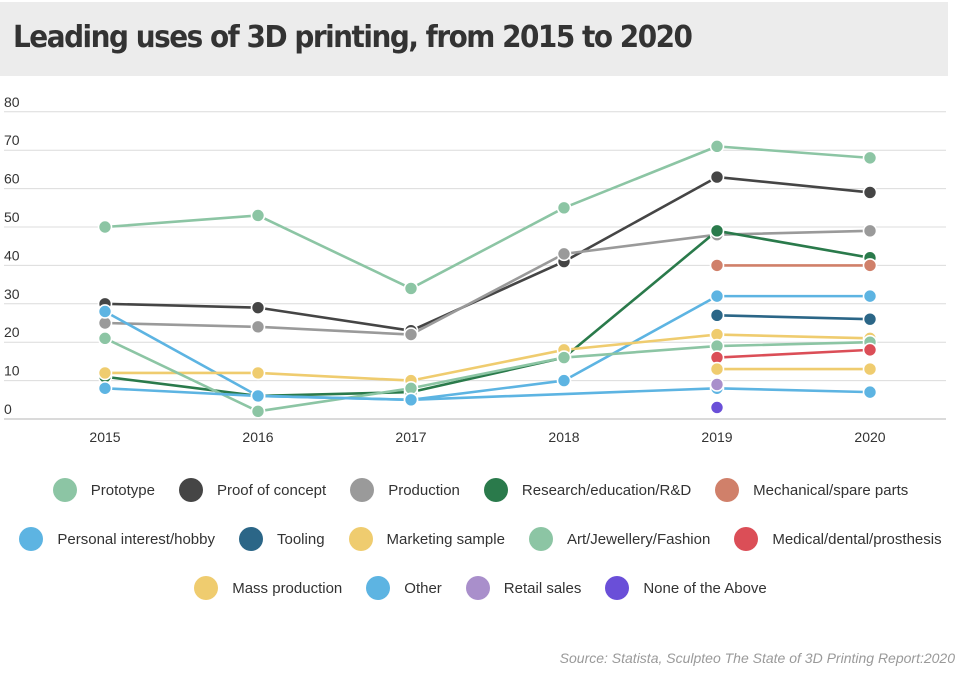  I want to click on x-tick-label: 2016, so click(257, 437).